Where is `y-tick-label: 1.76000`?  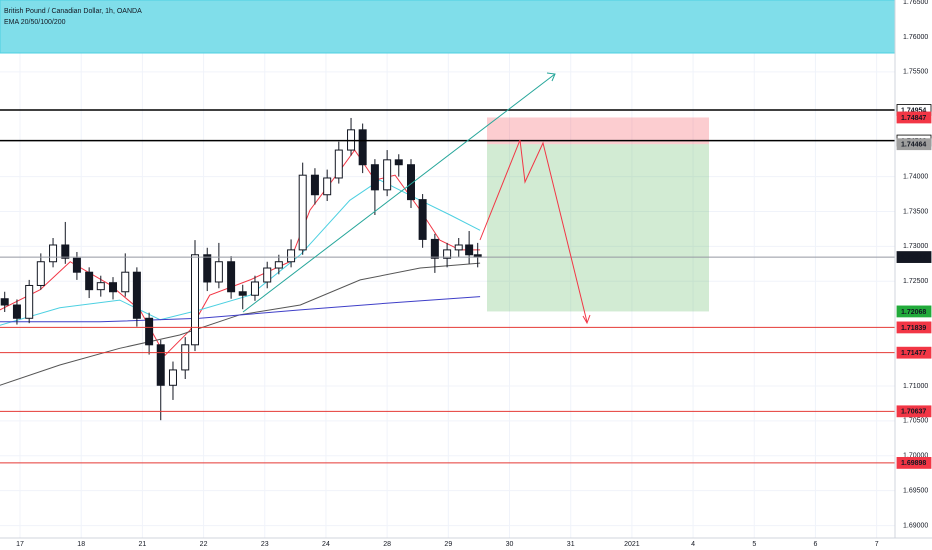
y-tick-label: 1.76000 is located at coordinates (915, 37).